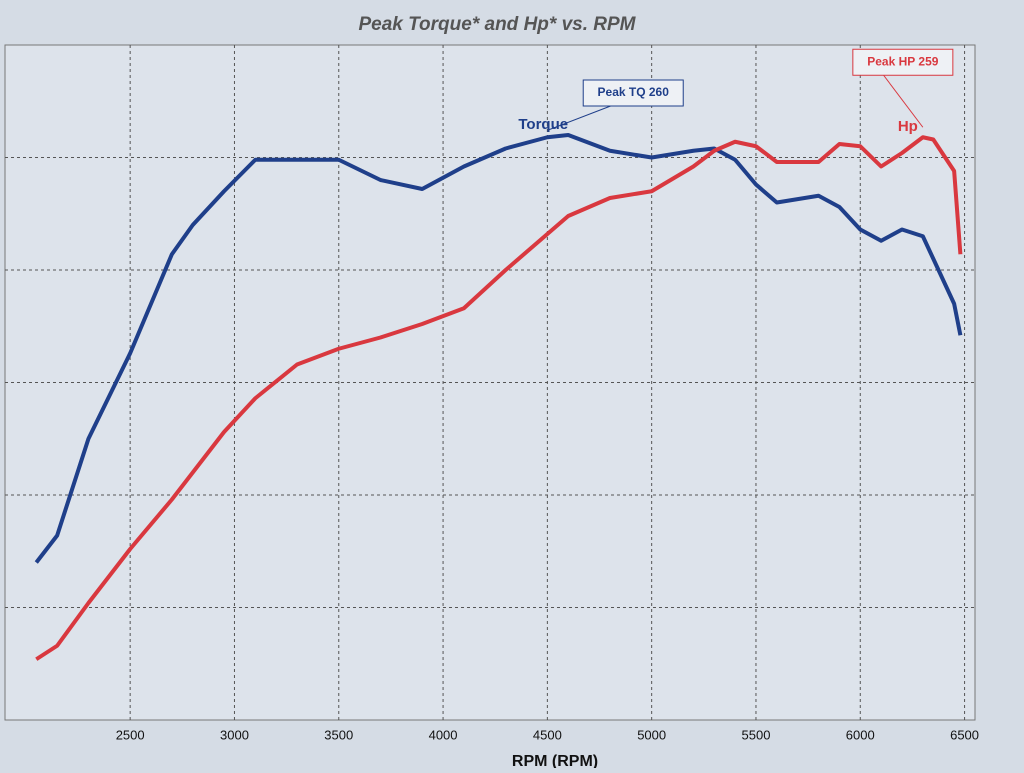 The width and height of the screenshot is (1024, 773). What do you see at coordinates (443, 734) in the screenshot?
I see `x-tick-label: 4000` at bounding box center [443, 734].